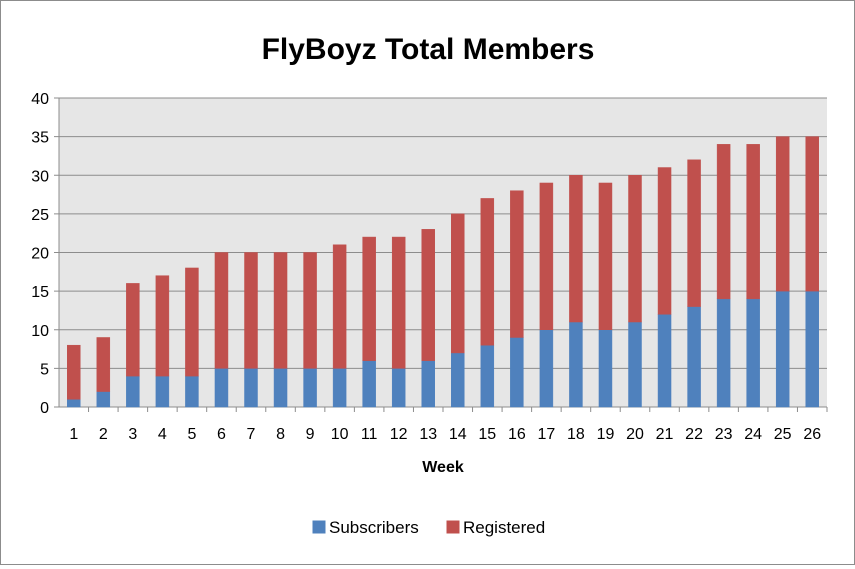 Image resolution: width=855 pixels, height=569 pixels. I want to click on legend-label: Subscribers, so click(374, 527).